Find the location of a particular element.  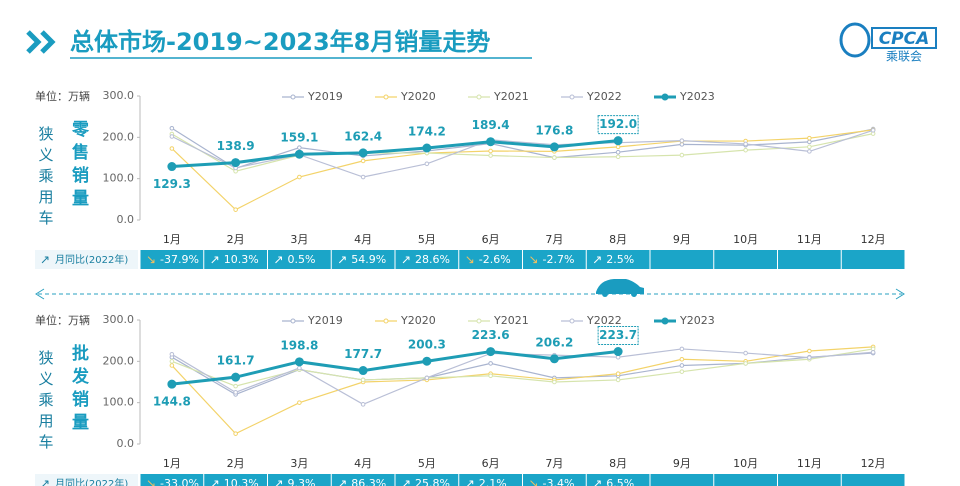

x-tick-label: 1月 is located at coordinates (172, 463).